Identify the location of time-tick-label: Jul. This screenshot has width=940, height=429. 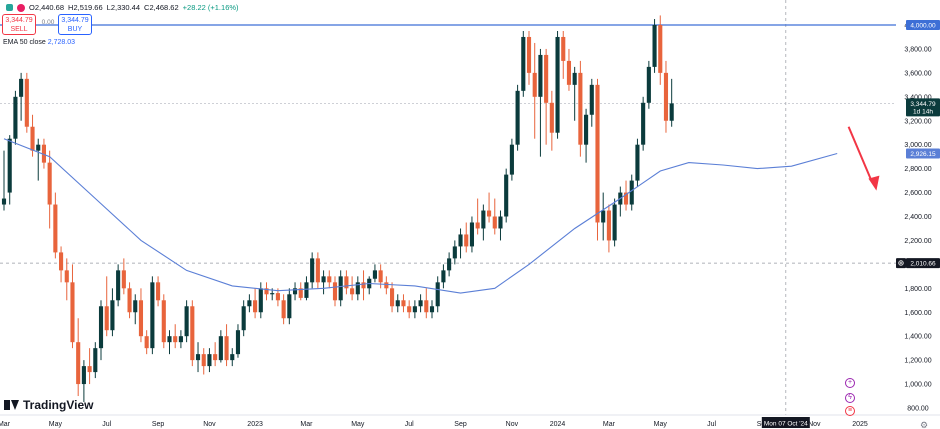
(409, 424).